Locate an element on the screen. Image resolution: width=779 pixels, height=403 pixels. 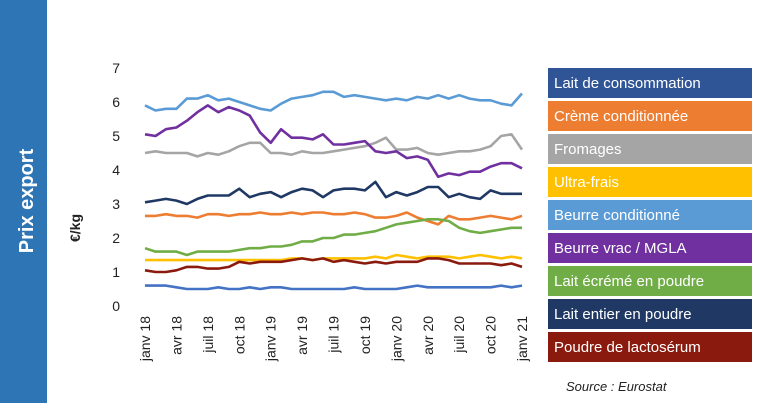
x-tick-label: oct 18 is located at coordinates (239, 335).